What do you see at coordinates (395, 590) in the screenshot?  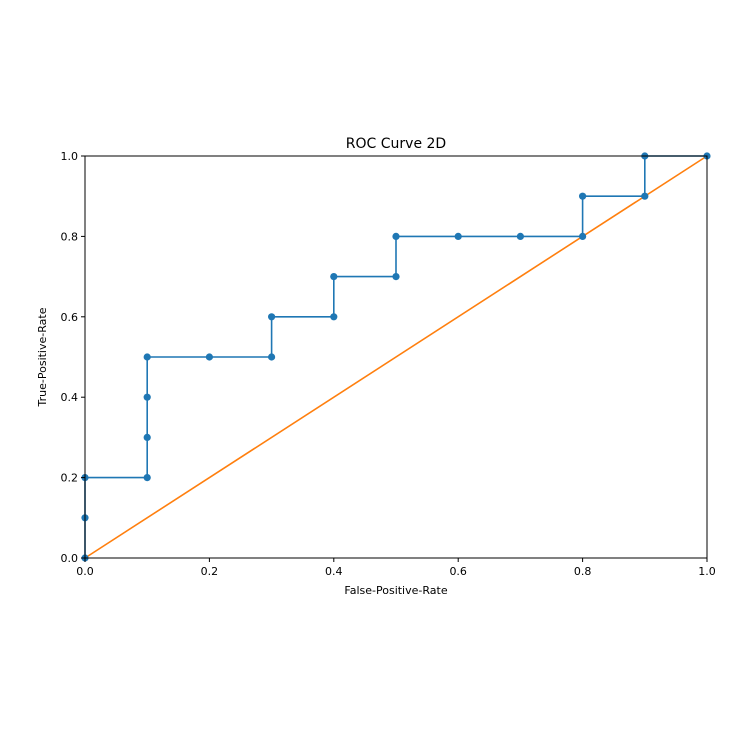 I see `x-axis-label: False-Positive-Rate` at bounding box center [395, 590].